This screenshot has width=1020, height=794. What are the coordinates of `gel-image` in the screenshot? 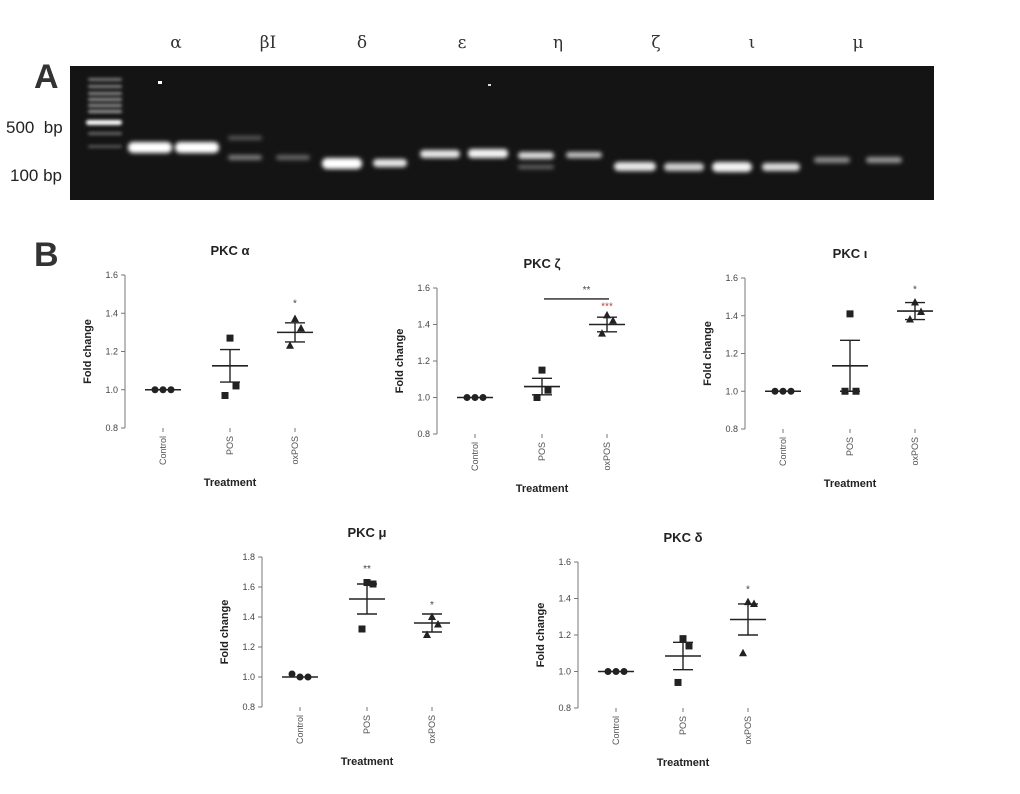 It's located at (502, 133).